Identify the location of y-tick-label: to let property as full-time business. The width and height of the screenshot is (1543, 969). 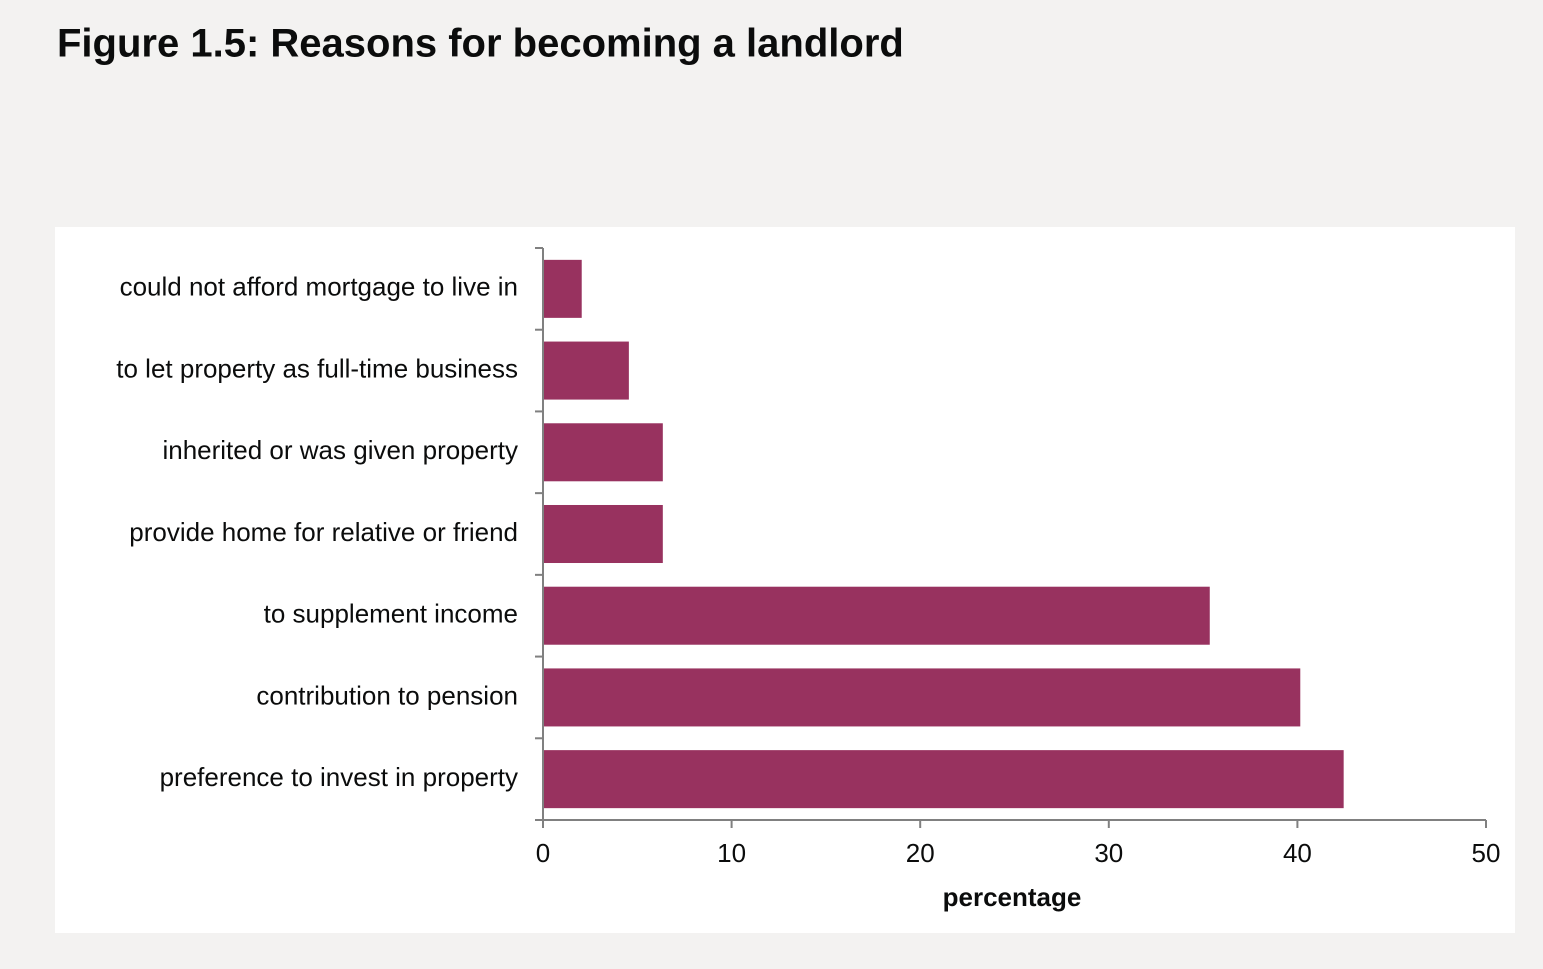
(317, 368).